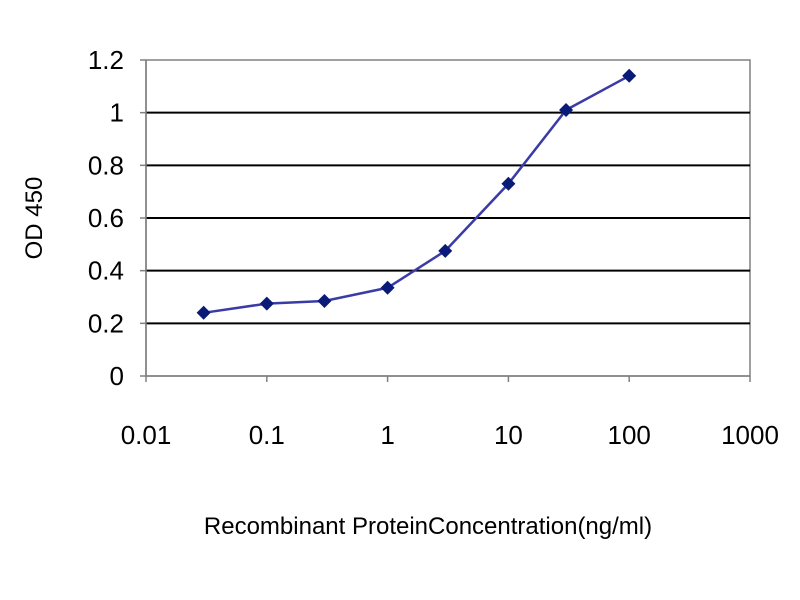  I want to click on x-tick-label: 1, so click(387, 435).